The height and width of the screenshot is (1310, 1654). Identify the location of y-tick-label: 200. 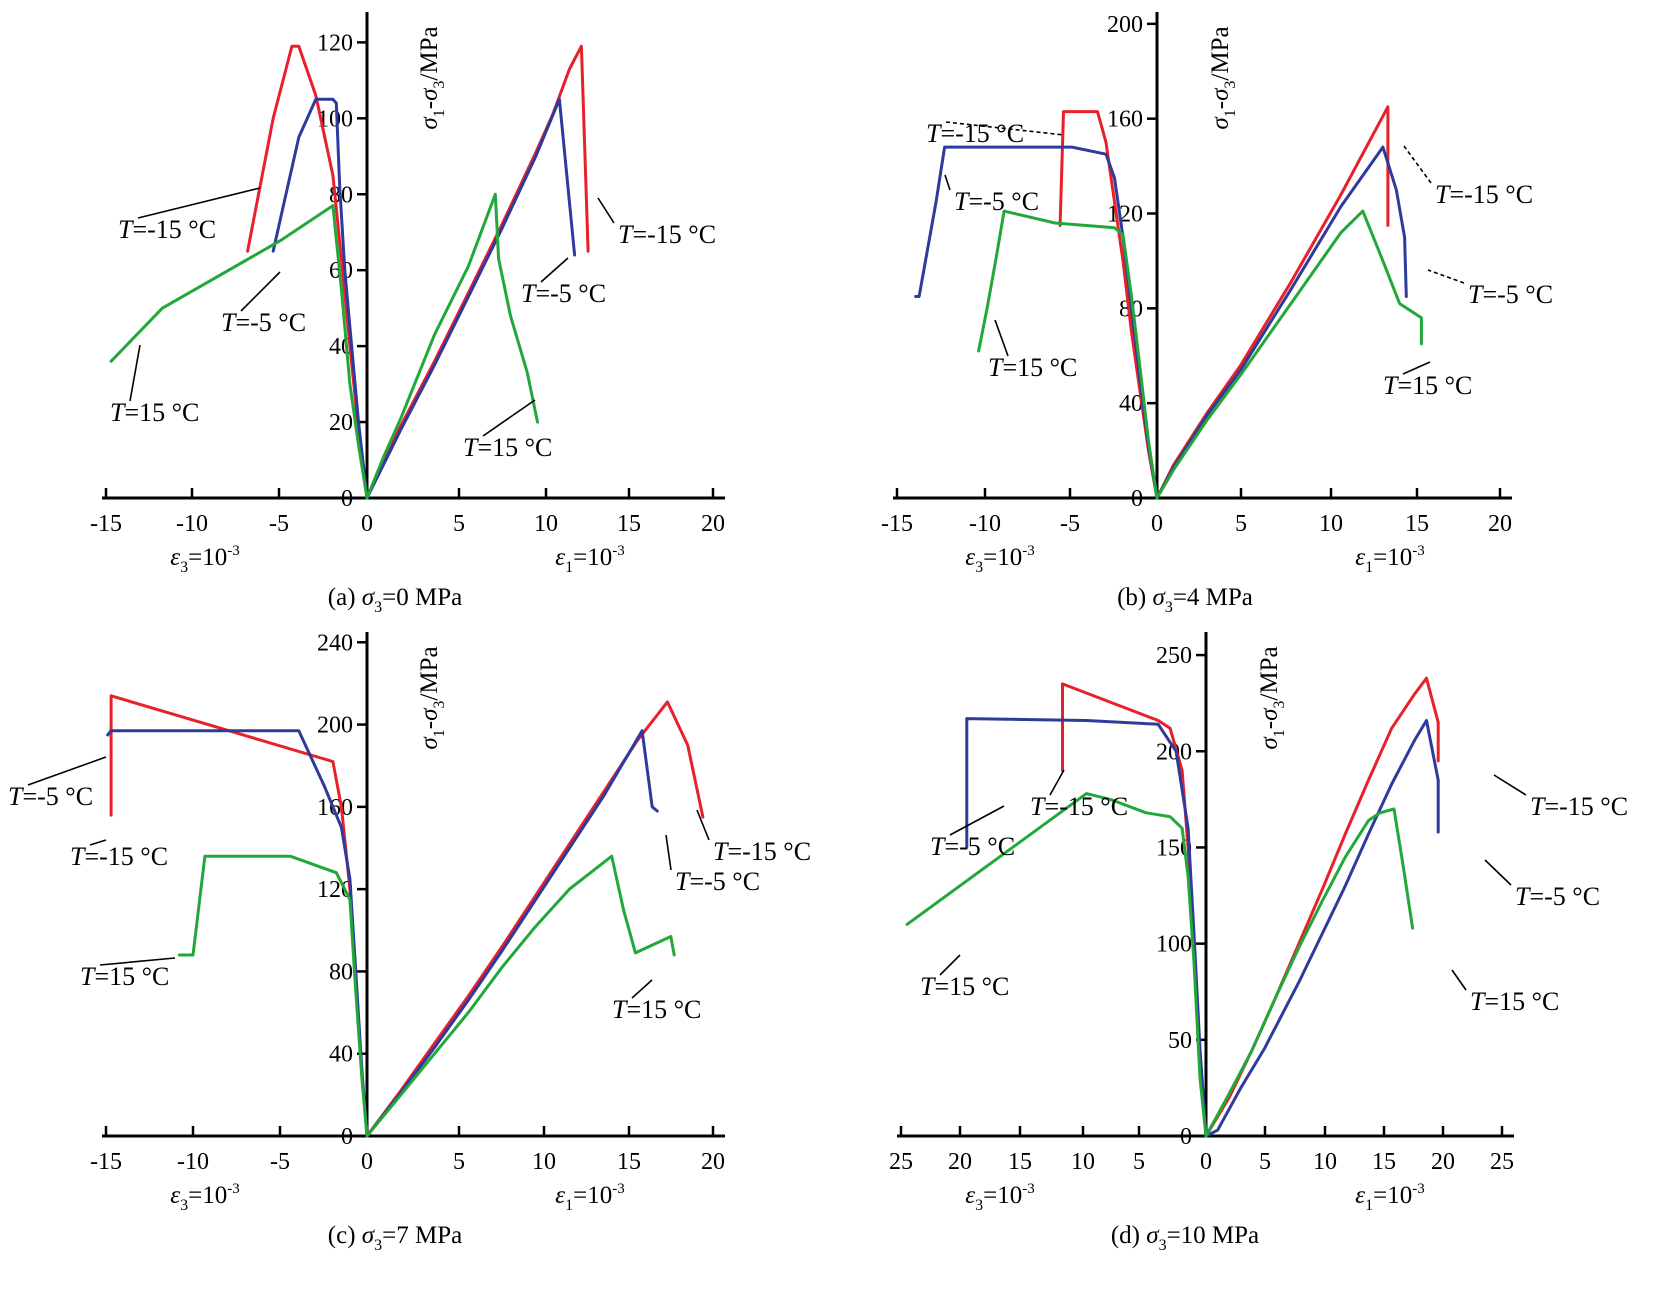
(335, 726).